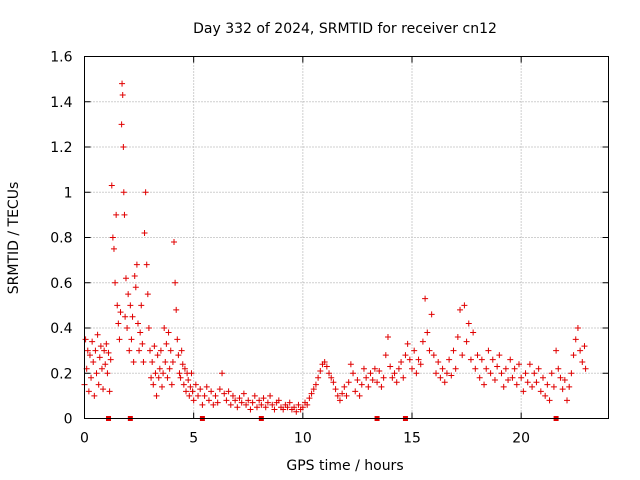  I want to click on y-tick-label: 0.8, so click(61, 239).